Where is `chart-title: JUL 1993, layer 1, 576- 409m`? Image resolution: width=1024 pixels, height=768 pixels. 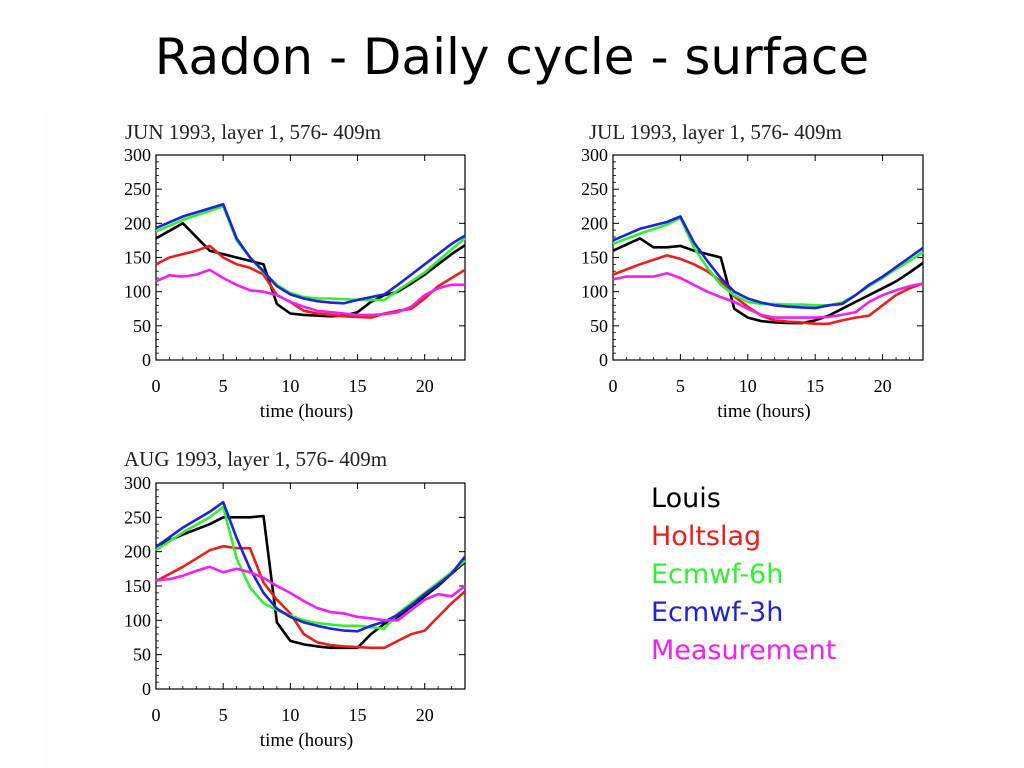 chart-title: JUL 1993, layer 1, 576- 409m is located at coordinates (715, 132).